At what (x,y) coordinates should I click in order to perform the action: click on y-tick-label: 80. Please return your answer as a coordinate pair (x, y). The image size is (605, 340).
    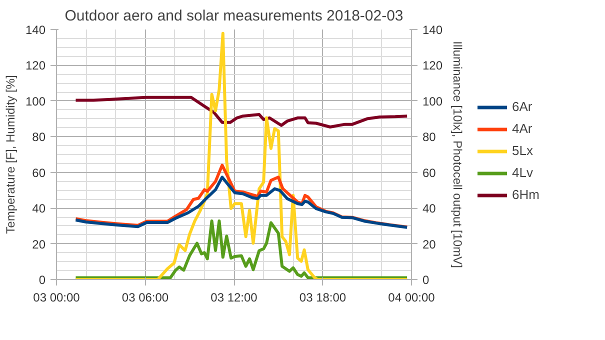
    Looking at the image, I should click on (39, 137).